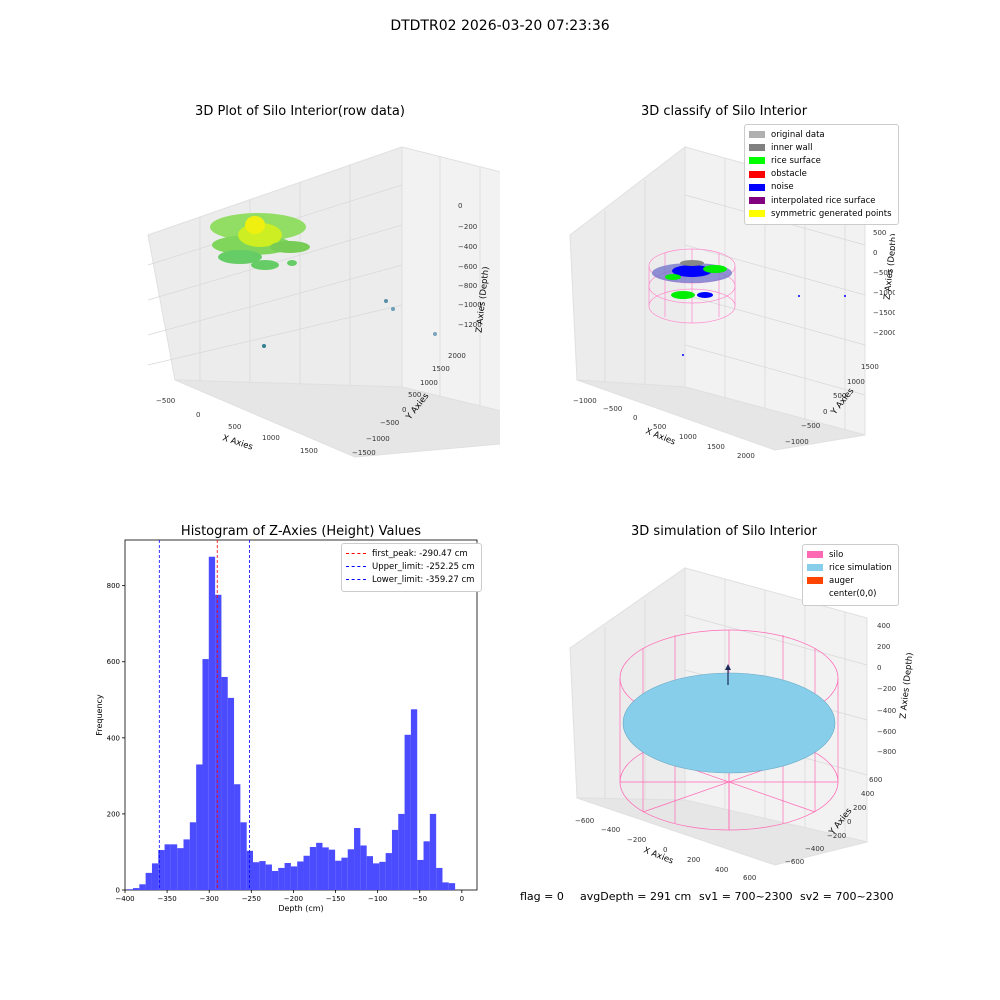  Describe the element at coordinates (664, 428) in the screenshot. I see `classify-x-tick-labels: −1000 −500 0 500 1000 1500 2000` at that location.